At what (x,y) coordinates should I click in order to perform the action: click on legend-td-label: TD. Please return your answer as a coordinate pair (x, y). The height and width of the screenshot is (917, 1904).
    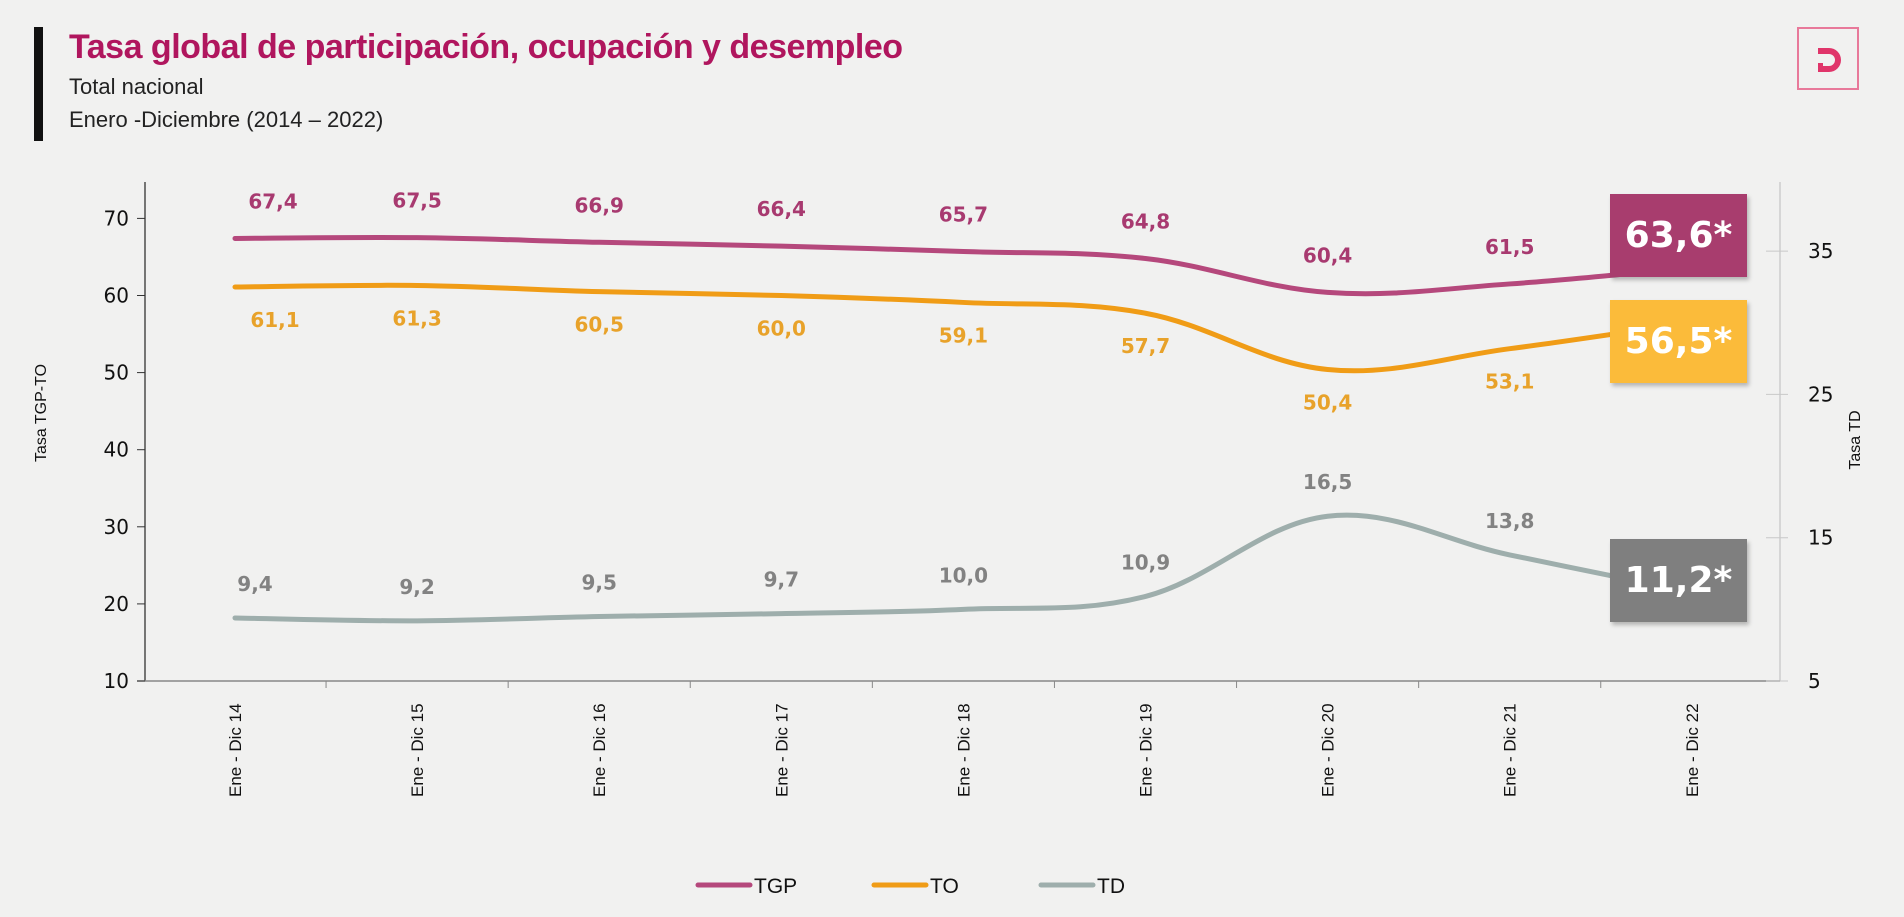
    Looking at the image, I should click on (1111, 886).